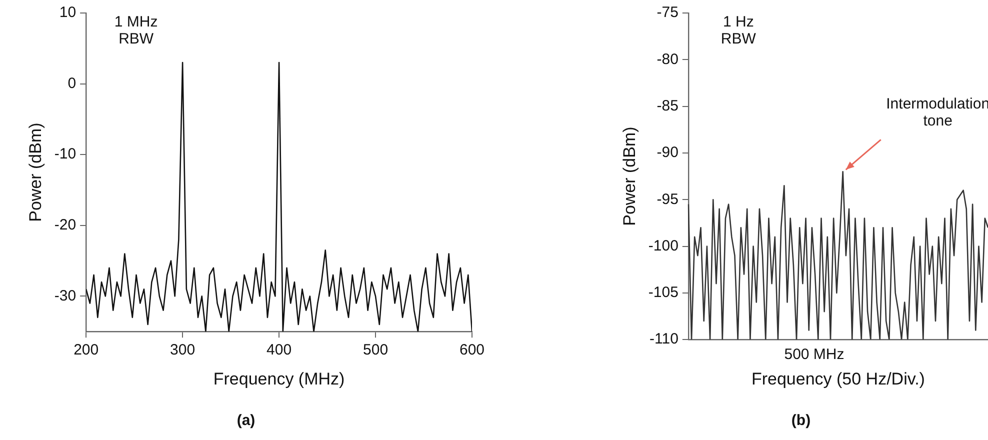  Describe the element at coordinates (667, 153) in the screenshot. I see `y-tick-label: -90` at that location.